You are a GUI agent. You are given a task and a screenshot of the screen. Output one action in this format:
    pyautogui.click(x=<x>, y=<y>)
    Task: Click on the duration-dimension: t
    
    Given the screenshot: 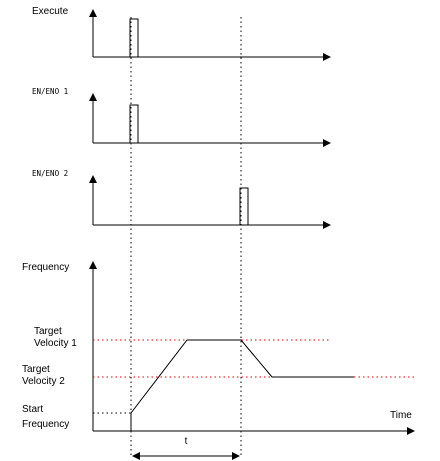 What is the action you would take?
    pyautogui.click(x=186, y=448)
    